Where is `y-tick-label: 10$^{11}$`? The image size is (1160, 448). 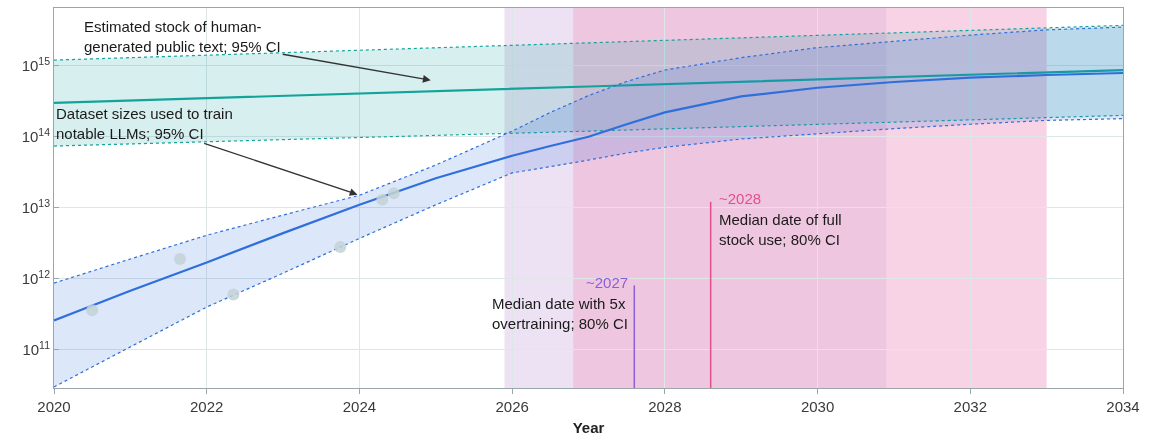 y-tick-label: 10$^{11}$ is located at coordinates (36, 348).